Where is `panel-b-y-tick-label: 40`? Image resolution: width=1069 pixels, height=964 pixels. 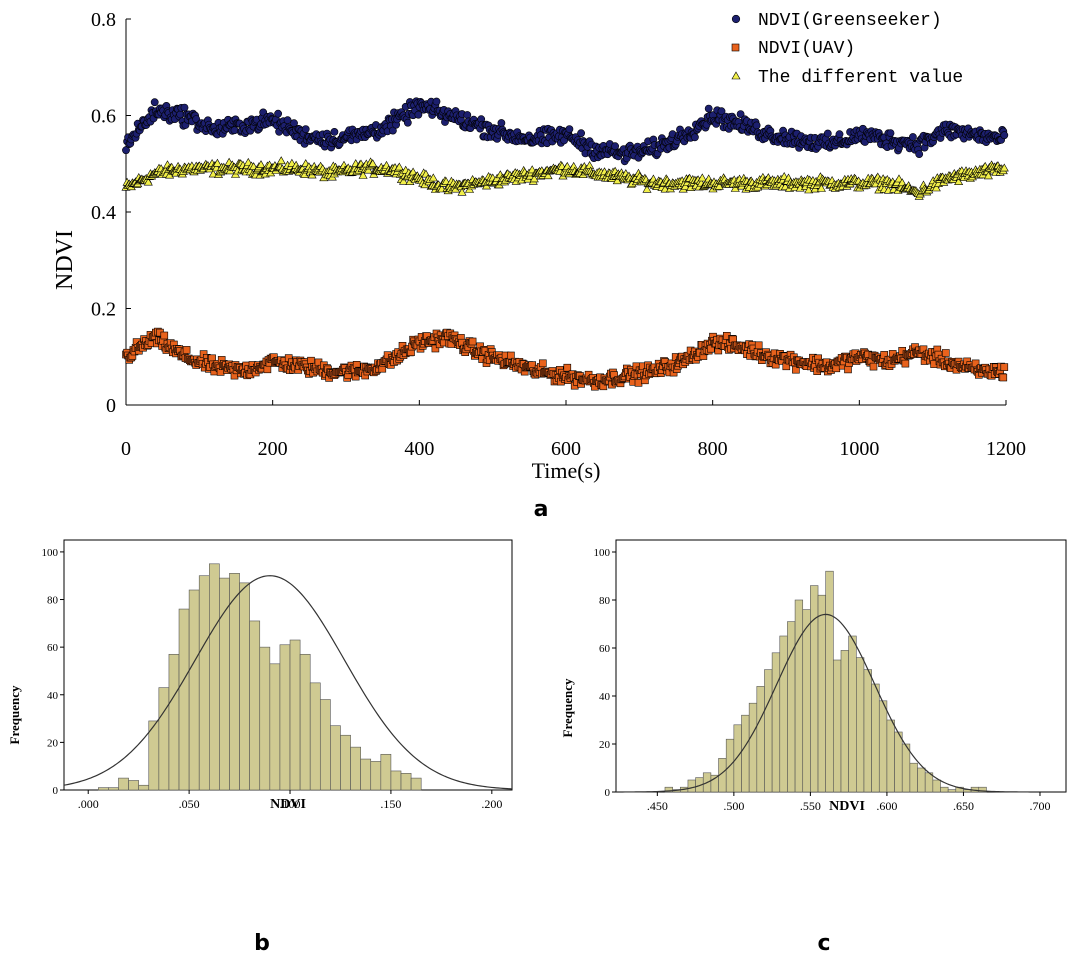
panel-b-y-tick-label: 40 is located at coordinates (53, 696).